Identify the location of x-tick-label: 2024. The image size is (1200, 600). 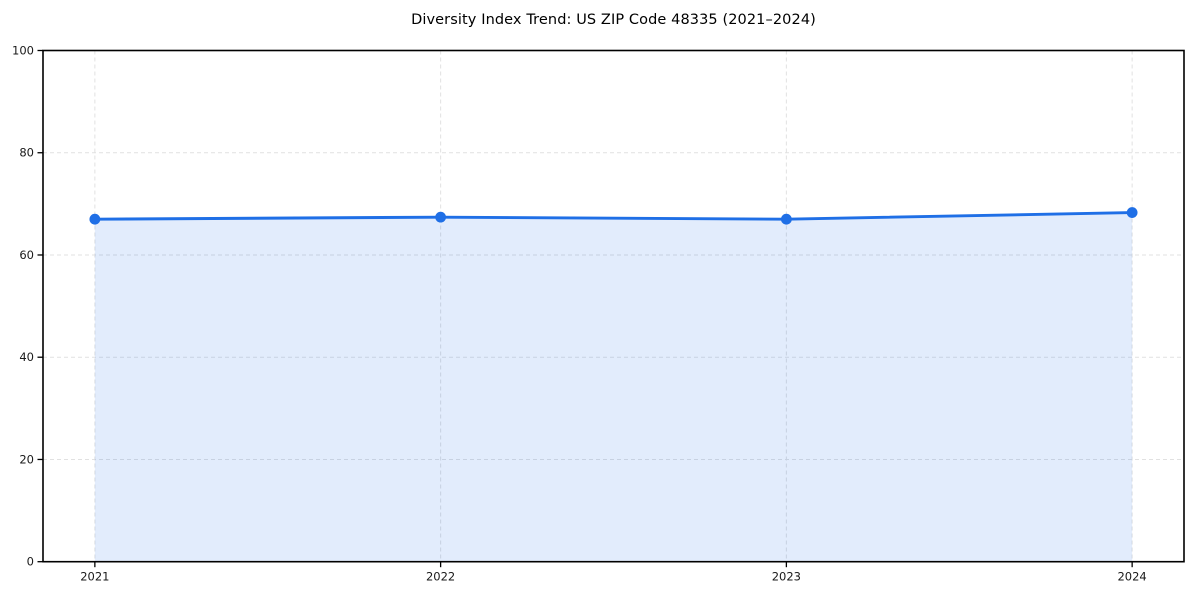
(1131, 577).